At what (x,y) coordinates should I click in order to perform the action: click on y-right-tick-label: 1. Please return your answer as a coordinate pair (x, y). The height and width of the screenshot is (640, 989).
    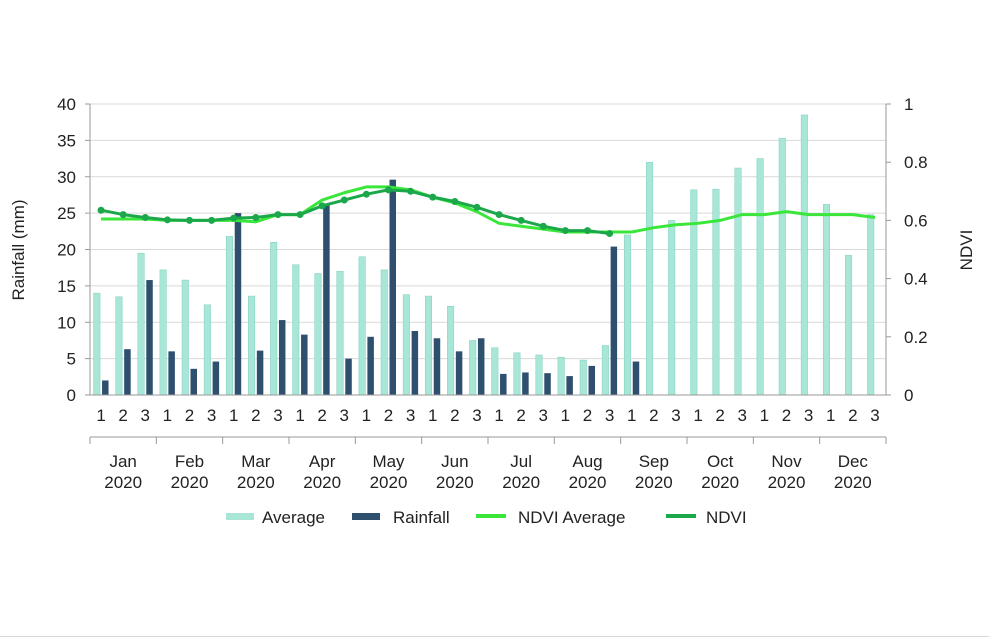
    Looking at the image, I should click on (908, 104).